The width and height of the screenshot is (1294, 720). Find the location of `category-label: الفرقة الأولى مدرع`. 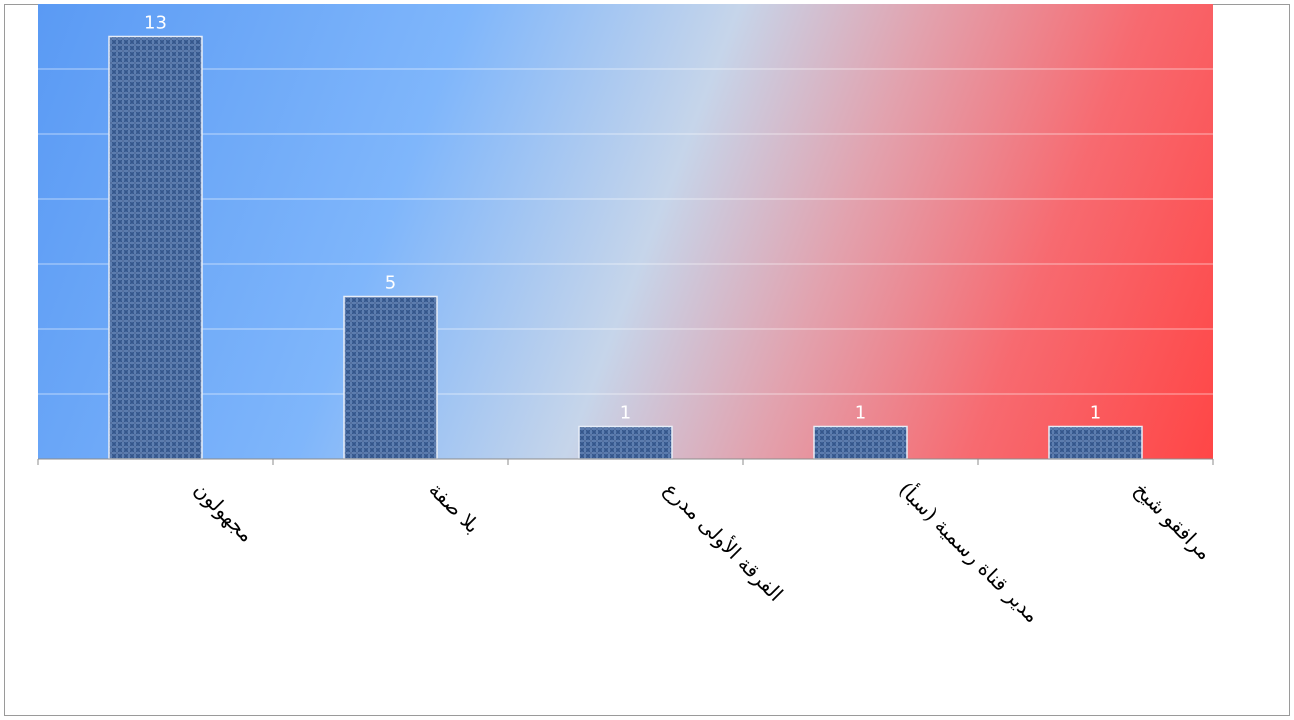

category-label: الفرقة الأولى مدرع is located at coordinates (723, 541).